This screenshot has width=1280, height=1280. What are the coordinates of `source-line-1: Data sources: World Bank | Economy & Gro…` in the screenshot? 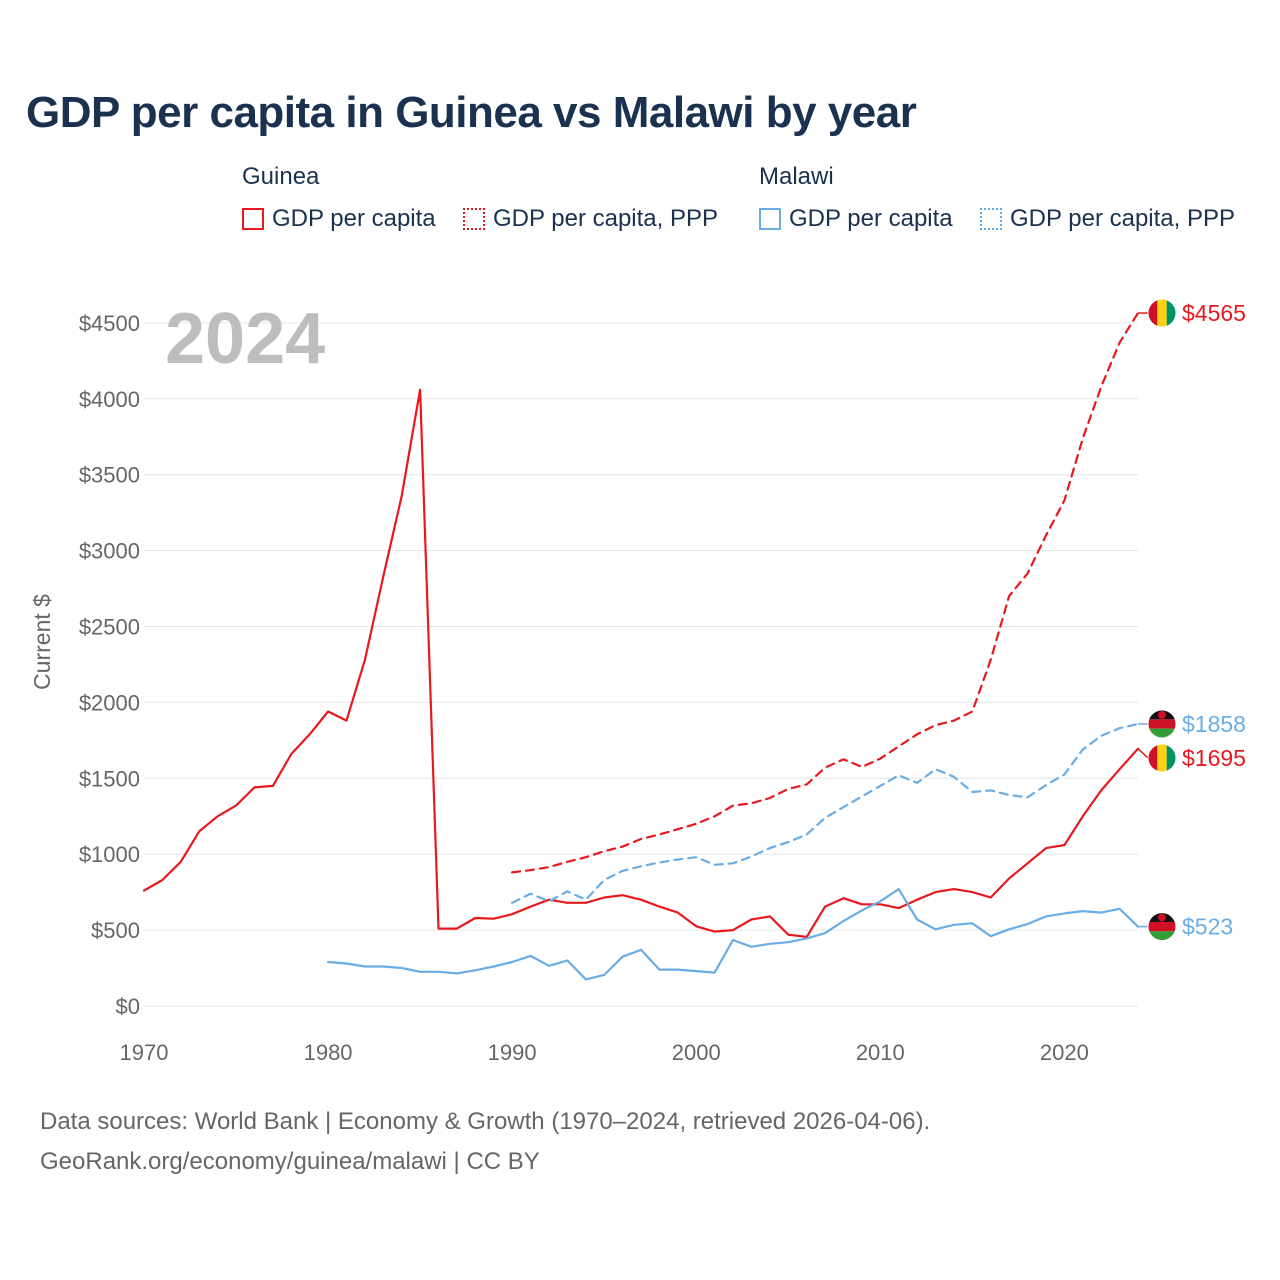 It's located at (485, 1121).